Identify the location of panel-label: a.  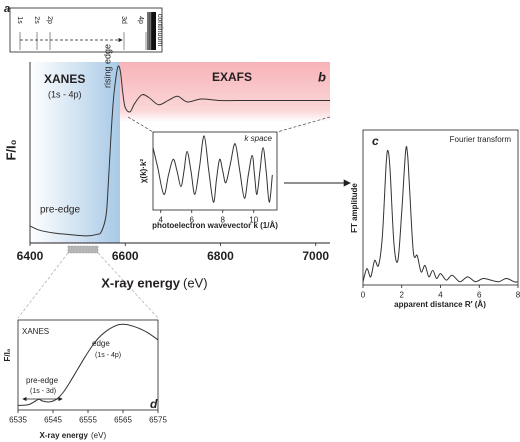
(7, 9).